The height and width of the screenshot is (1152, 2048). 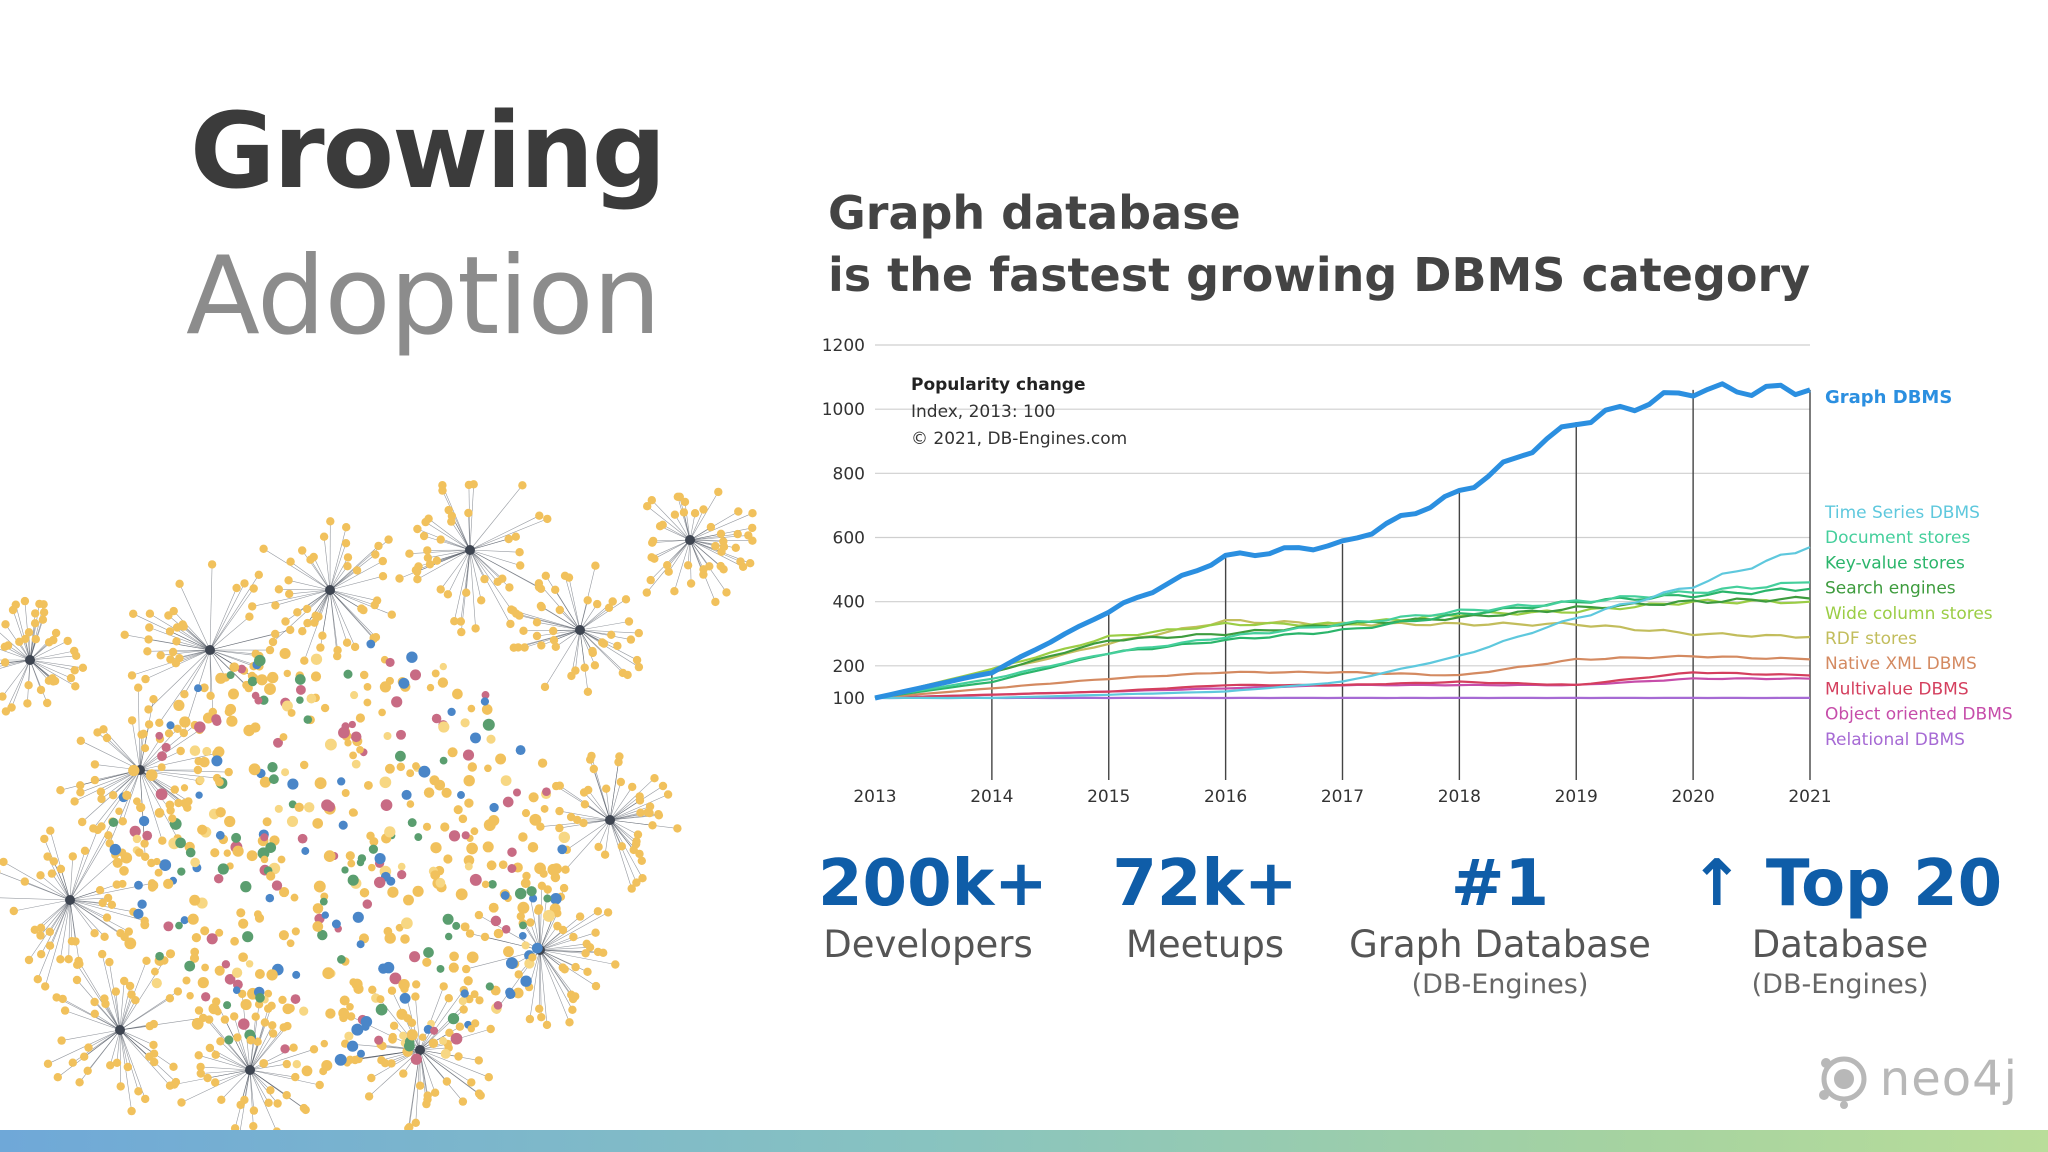 I want to click on x-tick-2021: 2021, so click(x=1809, y=797).